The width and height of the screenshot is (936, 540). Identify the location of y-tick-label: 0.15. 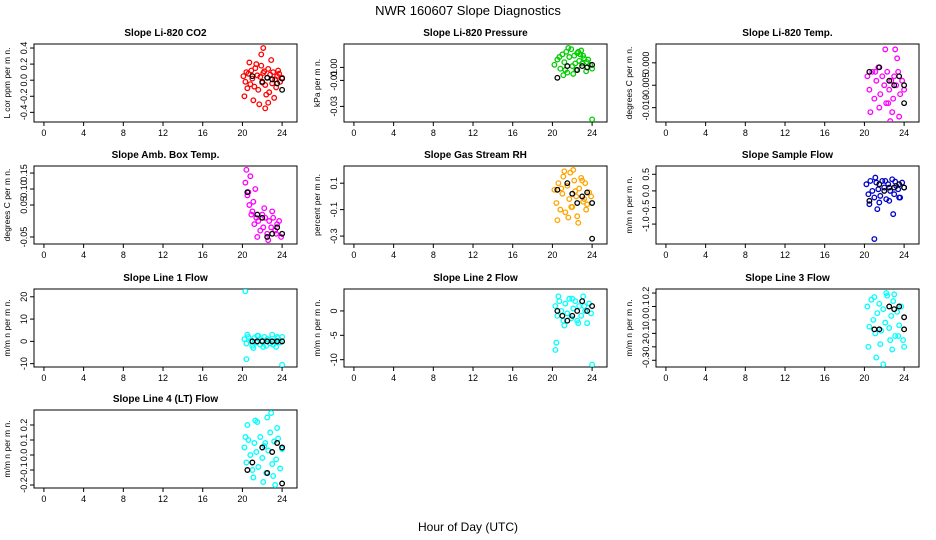
(24, 173).